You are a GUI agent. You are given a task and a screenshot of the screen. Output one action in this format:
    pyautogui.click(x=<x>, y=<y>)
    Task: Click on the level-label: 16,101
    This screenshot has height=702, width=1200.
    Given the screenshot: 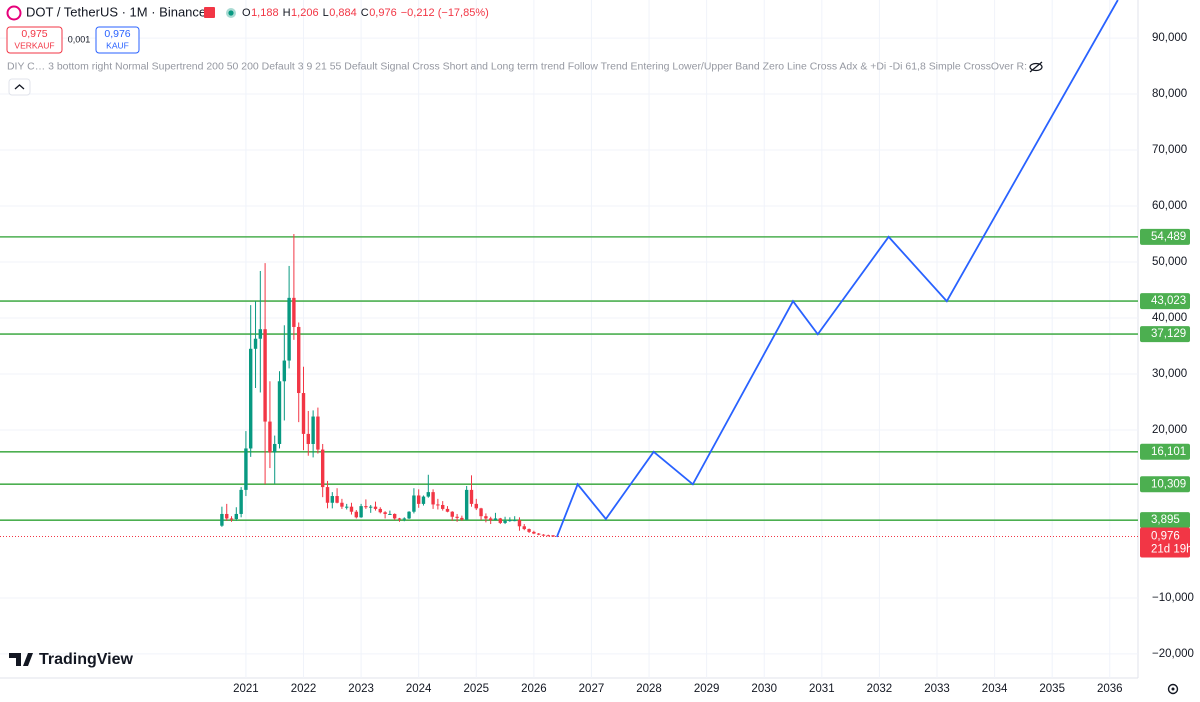 What is the action you would take?
    pyautogui.click(x=1168, y=452)
    